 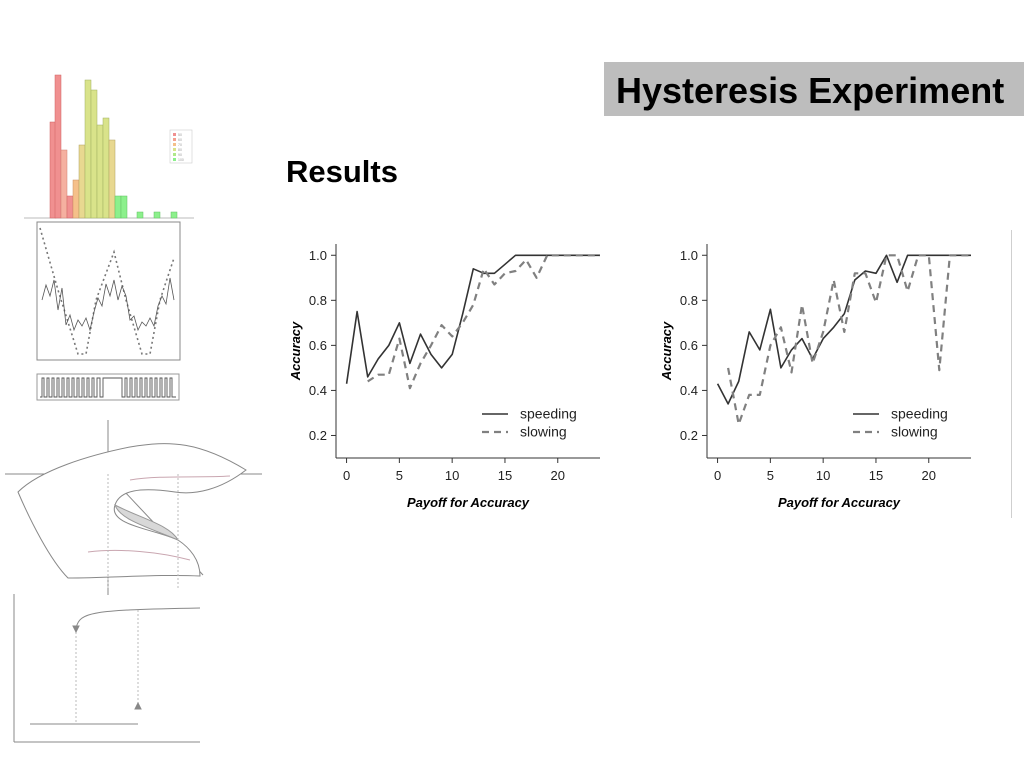 What do you see at coordinates (180, 135) in the screenshot?
I see `decor-legend-label: 50` at bounding box center [180, 135].